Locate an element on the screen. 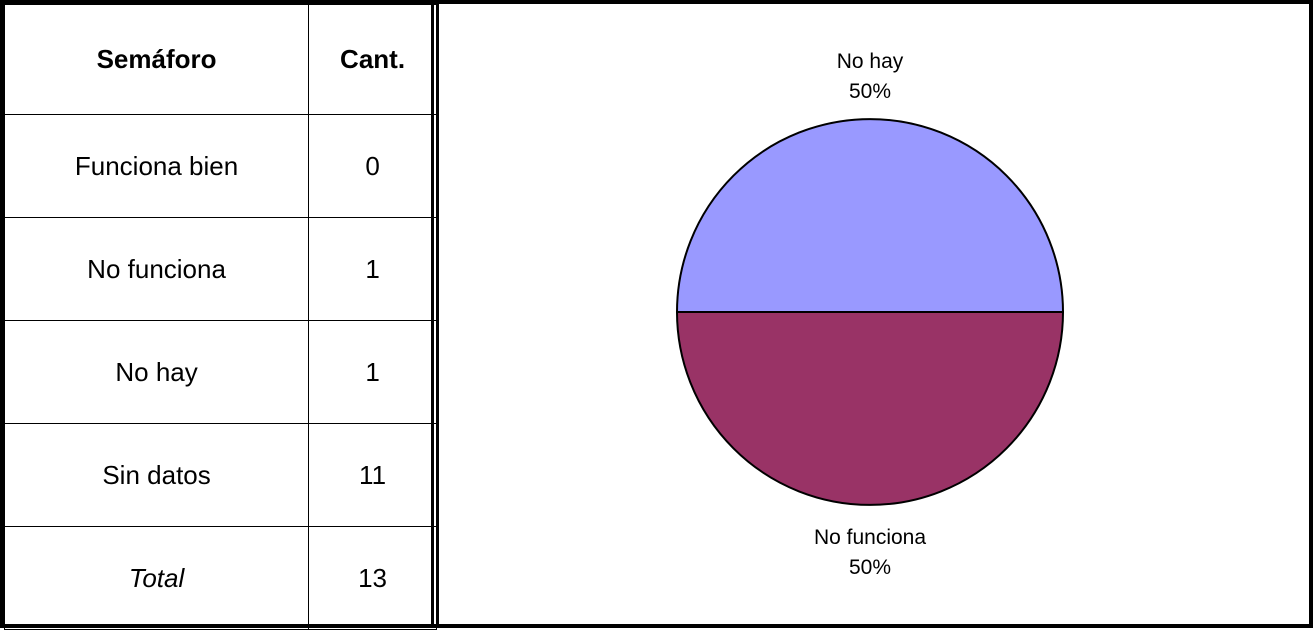 The height and width of the screenshot is (630, 1313). table-row: No funciona 1 is located at coordinates (221, 269).